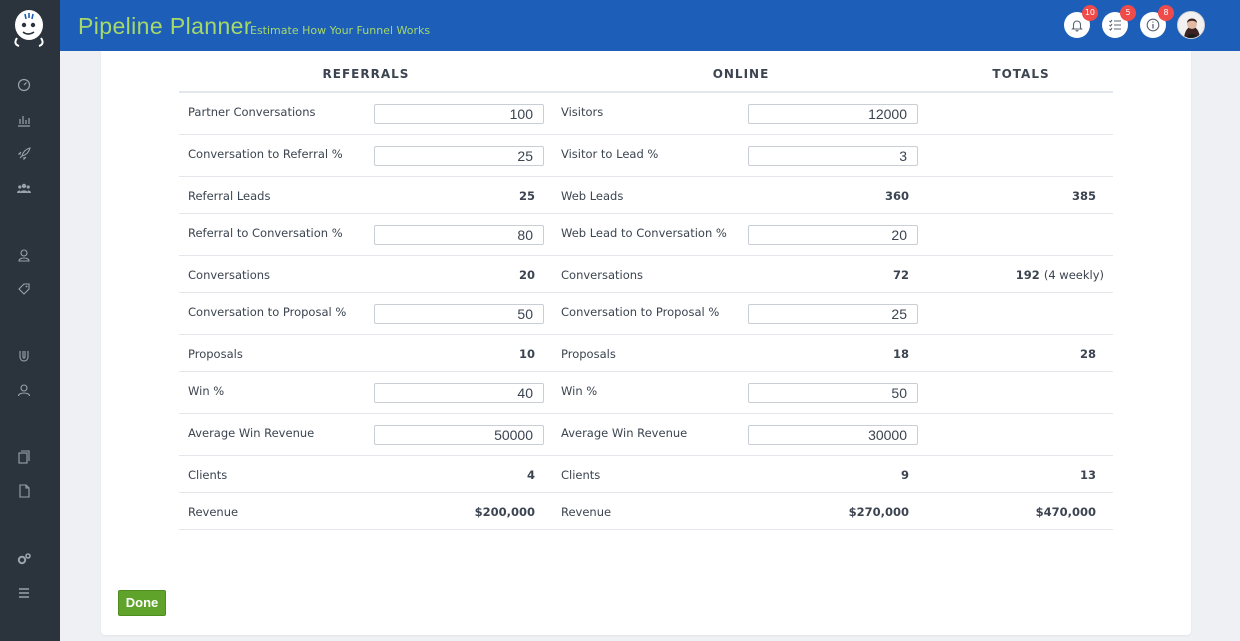 The width and height of the screenshot is (1240, 641). What do you see at coordinates (24, 255) in the screenshot?
I see `contact-user-icon` at bounding box center [24, 255].